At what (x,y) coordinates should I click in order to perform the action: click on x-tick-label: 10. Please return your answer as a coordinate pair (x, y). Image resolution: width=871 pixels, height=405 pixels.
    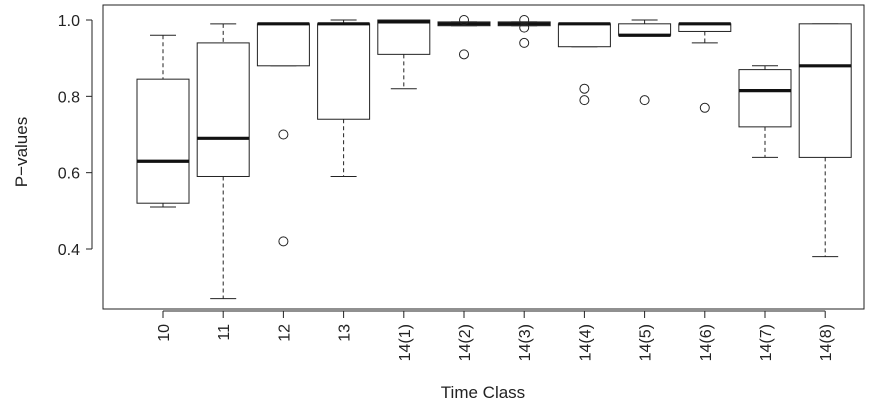
    Looking at the image, I should click on (164, 333).